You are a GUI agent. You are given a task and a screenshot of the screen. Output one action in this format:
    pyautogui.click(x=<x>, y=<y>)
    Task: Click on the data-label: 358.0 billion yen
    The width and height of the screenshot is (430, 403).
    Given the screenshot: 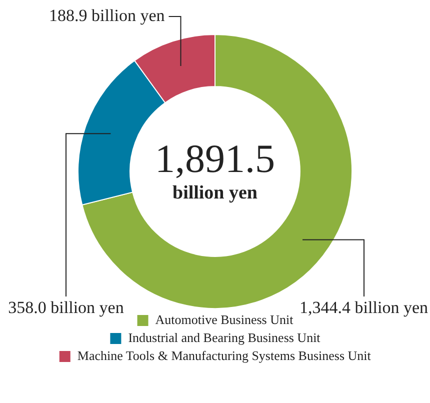 What is the action you would take?
    pyautogui.click(x=66, y=307)
    